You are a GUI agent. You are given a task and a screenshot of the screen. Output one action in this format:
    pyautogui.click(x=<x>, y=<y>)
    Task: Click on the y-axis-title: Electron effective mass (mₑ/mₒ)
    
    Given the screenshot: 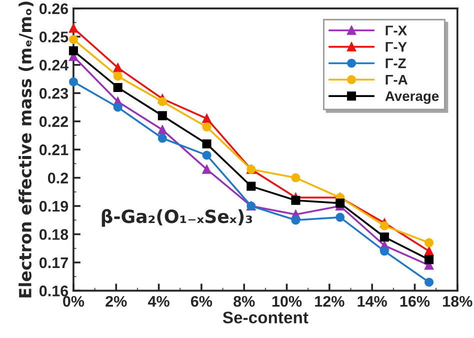 What is the action you would take?
    pyautogui.click(x=26, y=150)
    